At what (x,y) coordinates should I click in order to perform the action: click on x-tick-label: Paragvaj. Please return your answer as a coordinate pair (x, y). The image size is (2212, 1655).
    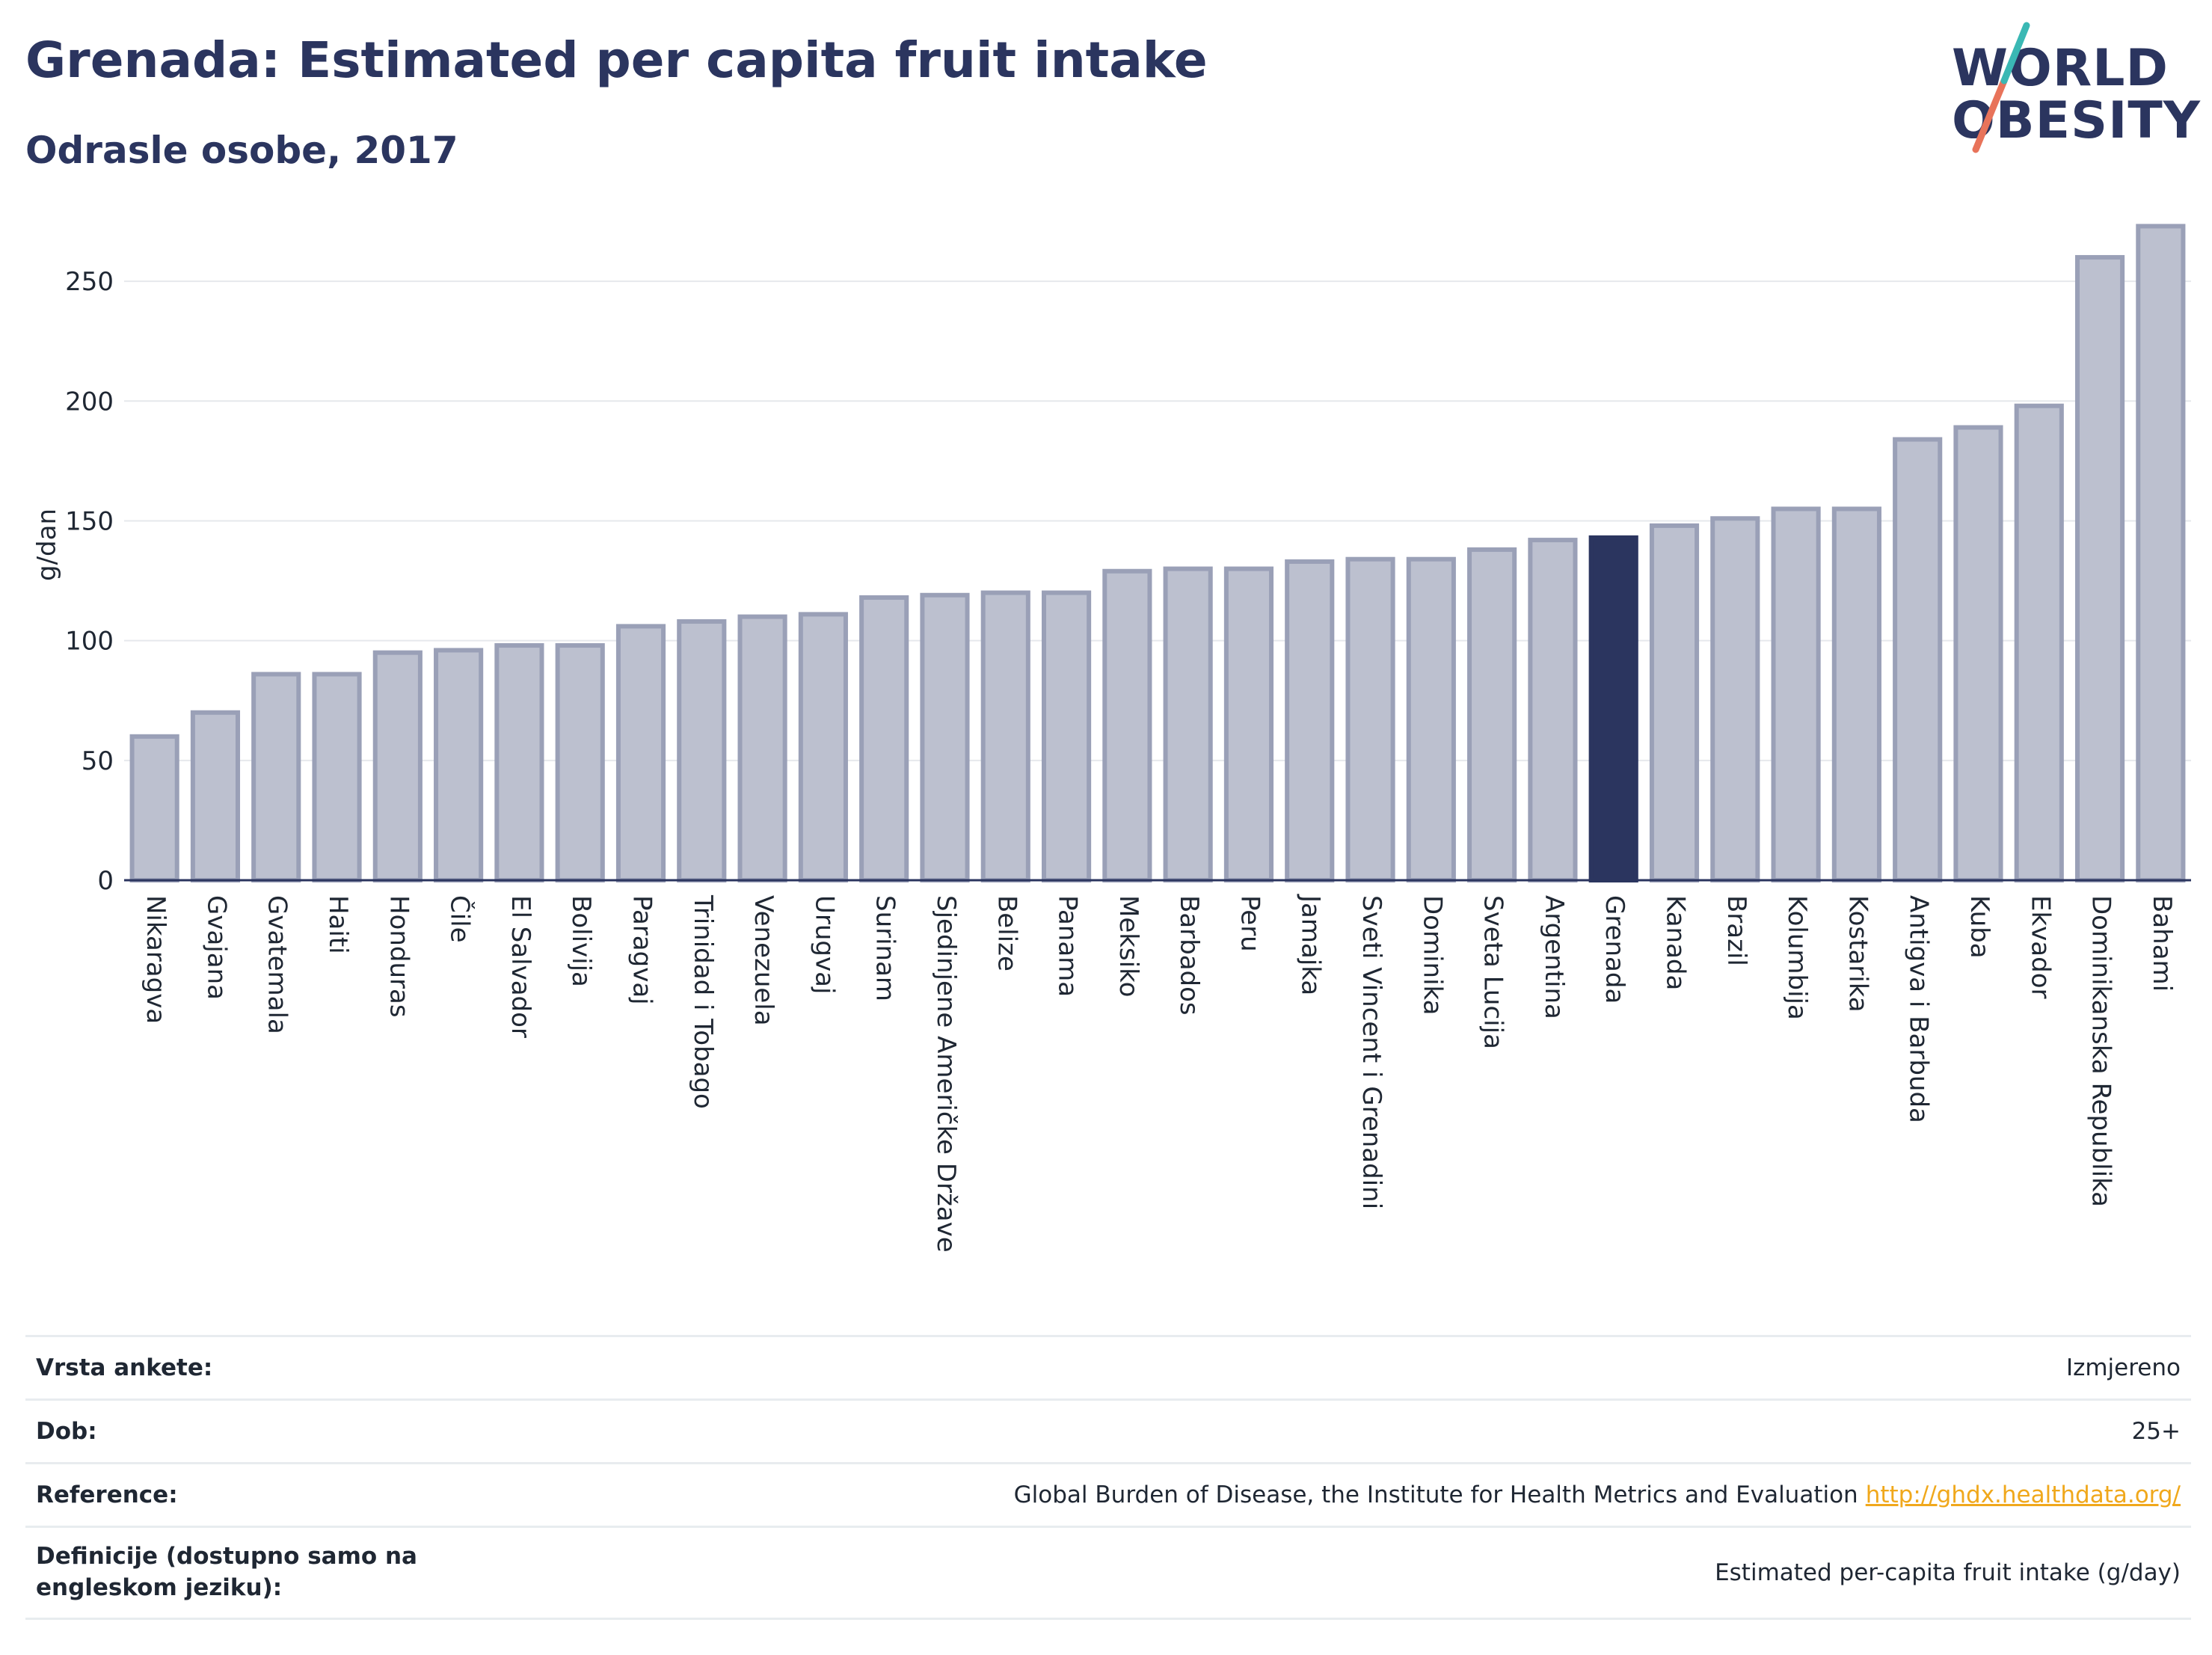
    Looking at the image, I should click on (642, 950).